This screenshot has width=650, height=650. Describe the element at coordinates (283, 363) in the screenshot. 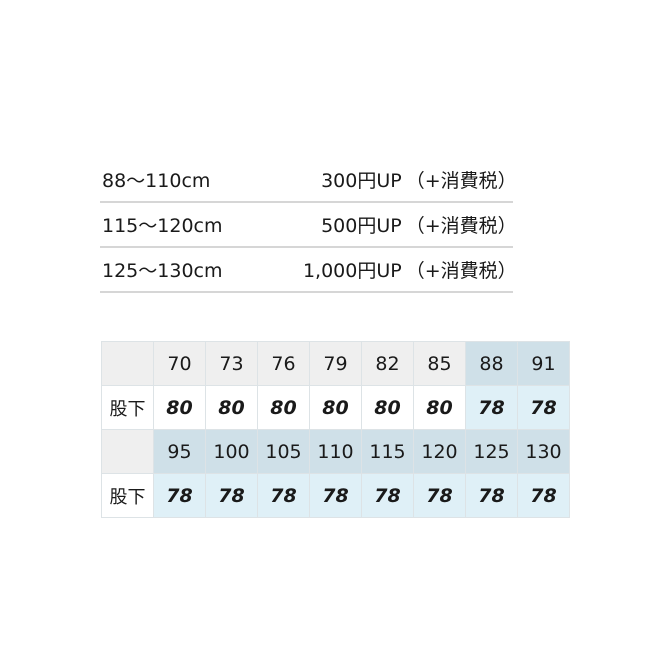

I see `waist-cell: 76` at that location.